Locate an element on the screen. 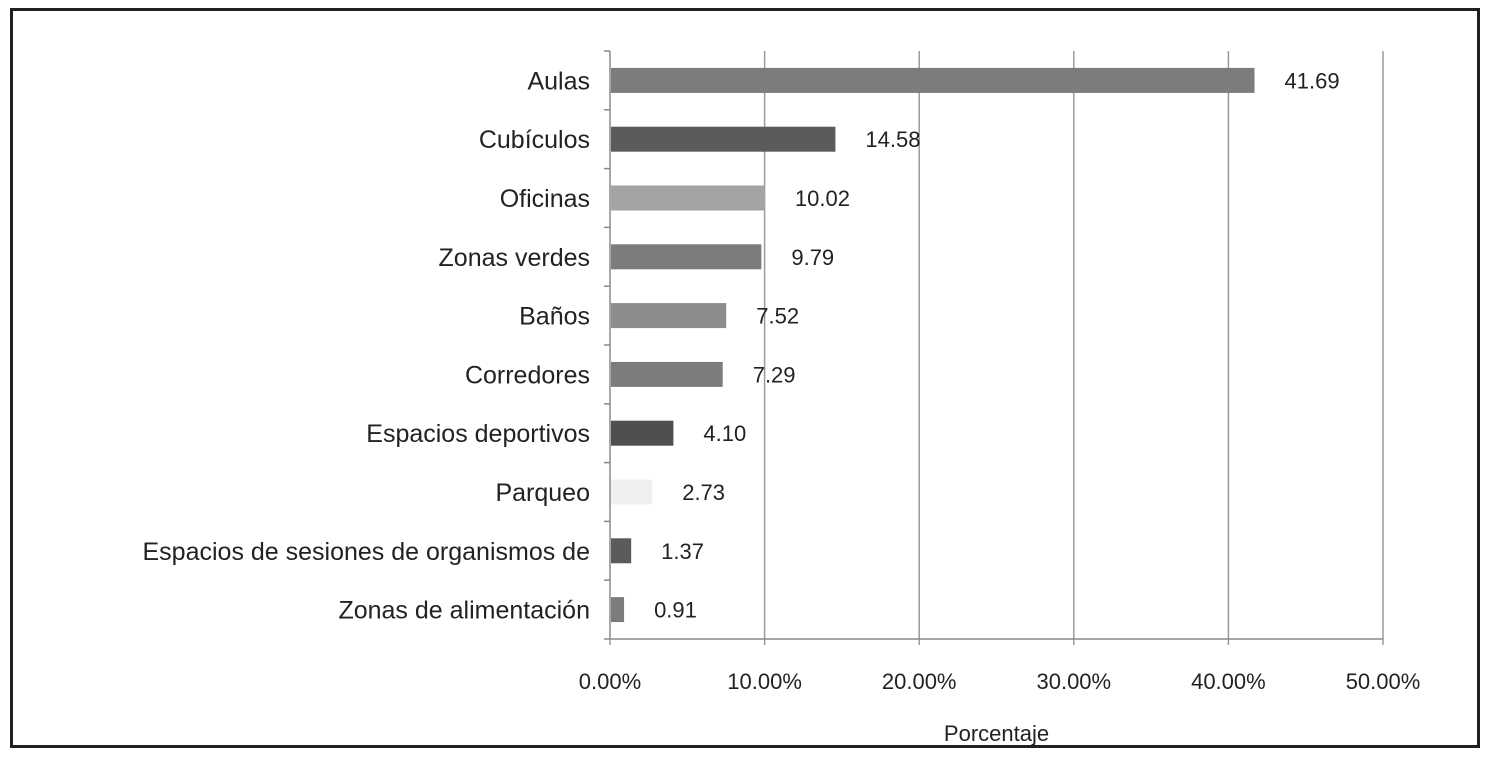 The width and height of the screenshot is (1488, 760). value-label: 10.02 is located at coordinates (822, 198).